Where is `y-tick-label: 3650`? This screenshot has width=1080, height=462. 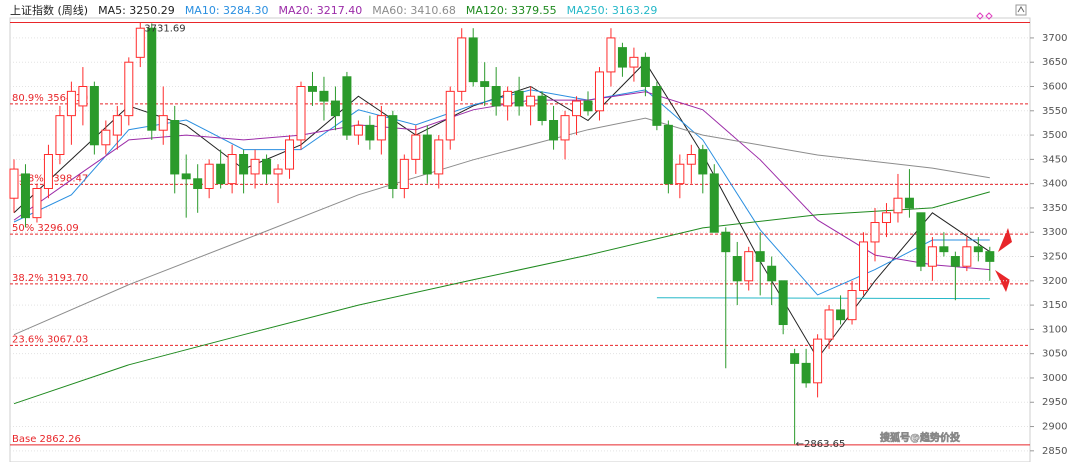 y-tick-label: 3650 is located at coordinates (1054, 62).